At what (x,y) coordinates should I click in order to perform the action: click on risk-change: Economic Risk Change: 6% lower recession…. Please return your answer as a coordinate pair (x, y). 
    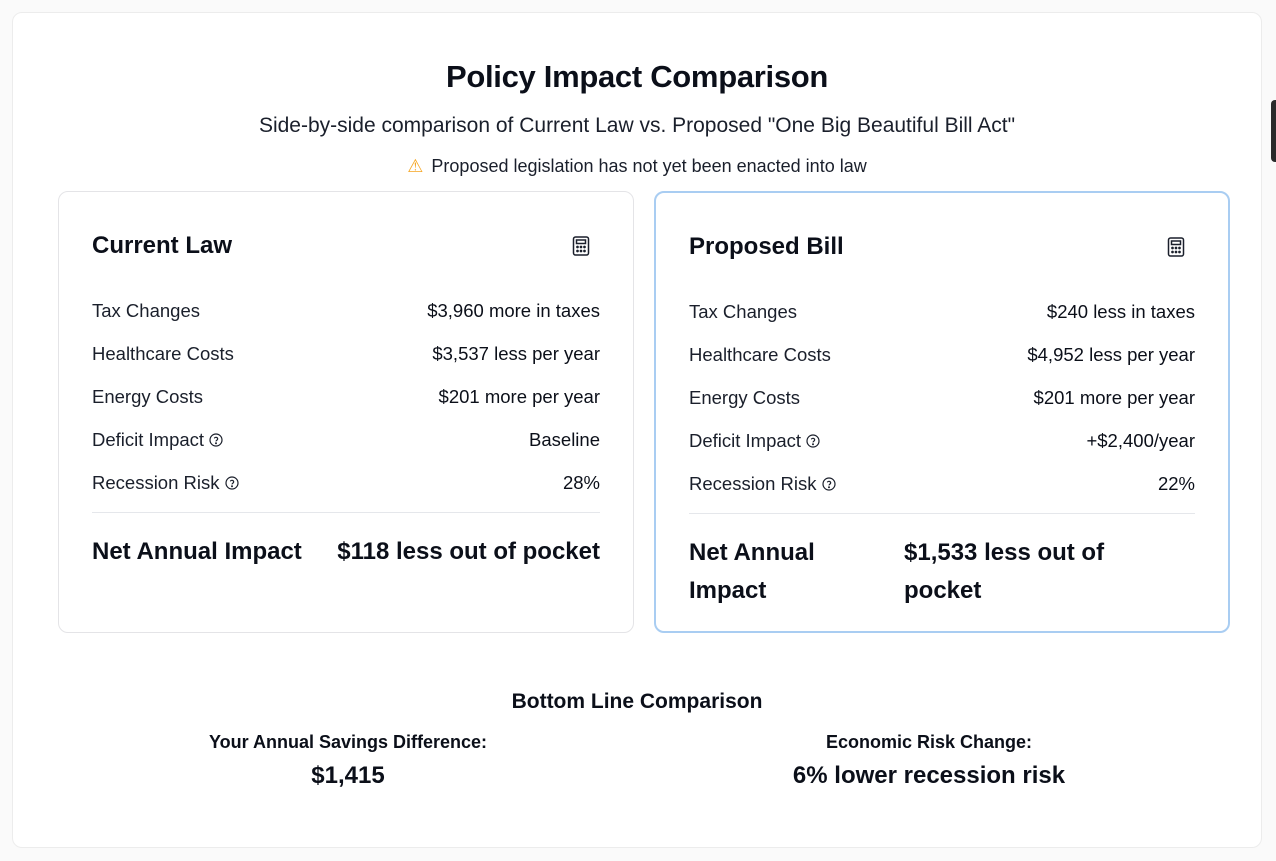
    Looking at the image, I should click on (929, 761).